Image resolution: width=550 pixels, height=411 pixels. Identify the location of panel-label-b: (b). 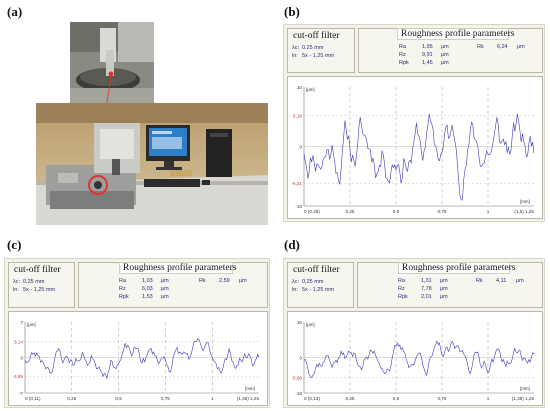
(292, 11).